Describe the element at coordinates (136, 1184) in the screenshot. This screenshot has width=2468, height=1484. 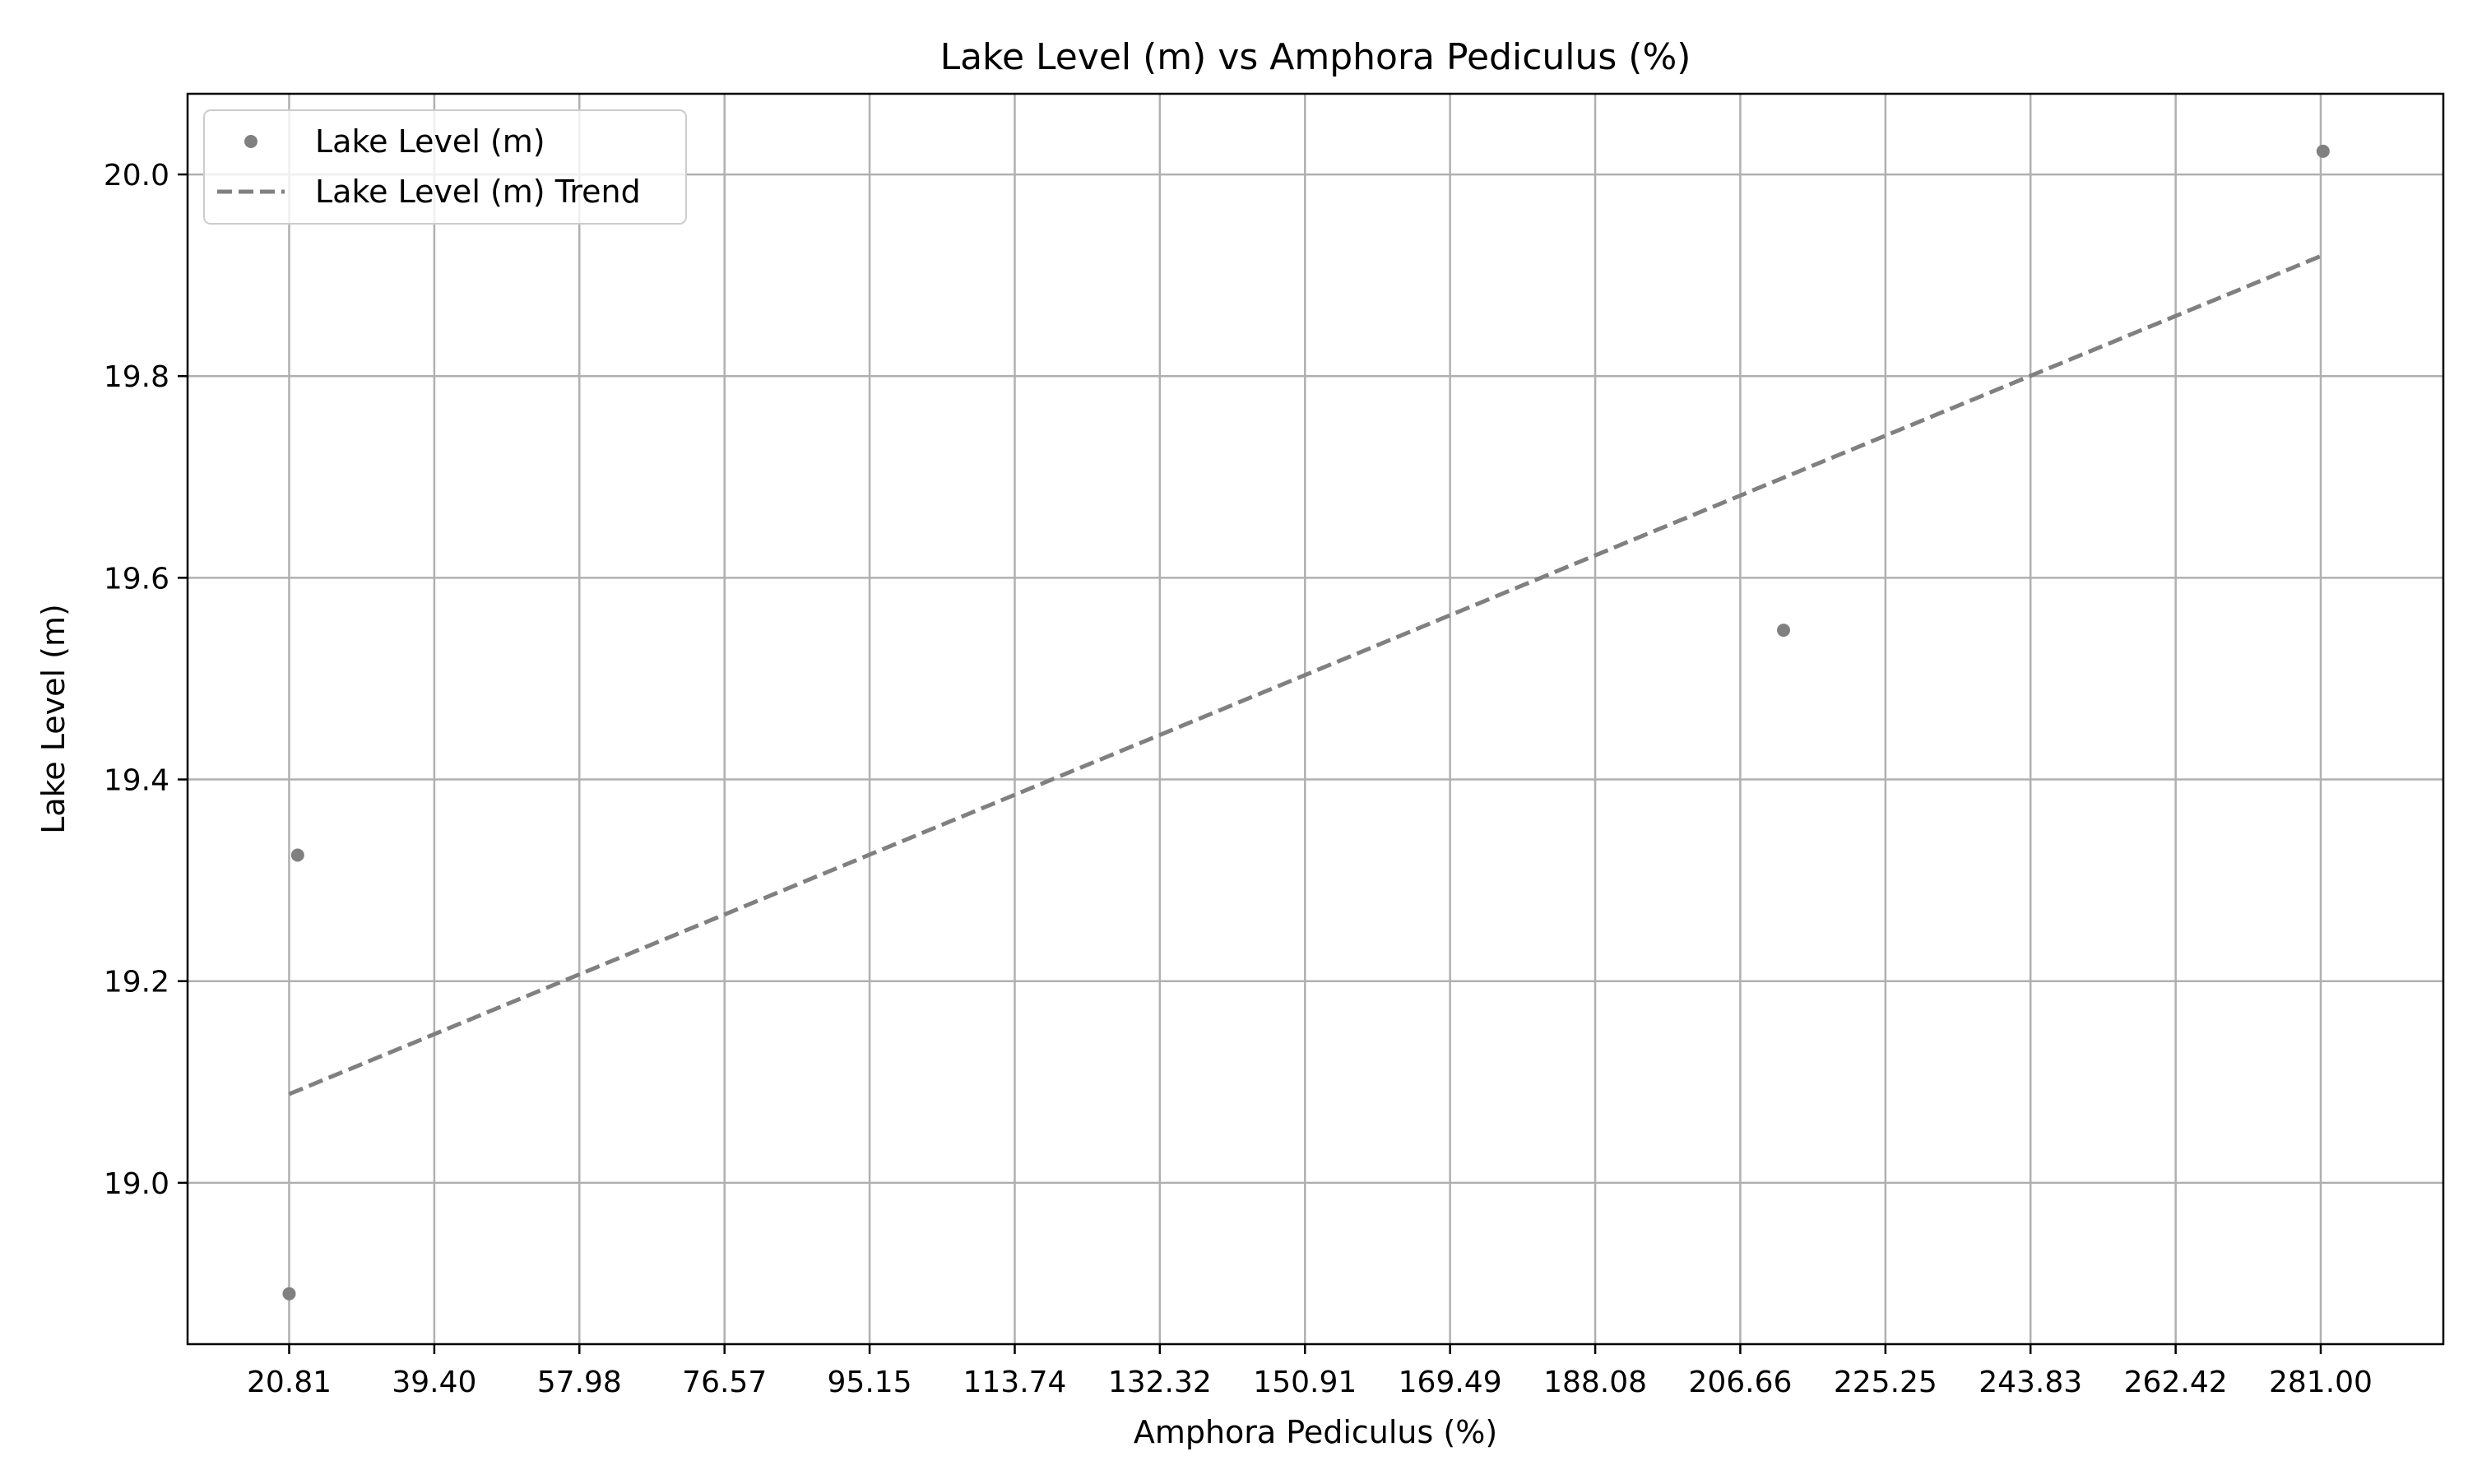
I see `y-tick-label: 19.0` at that location.